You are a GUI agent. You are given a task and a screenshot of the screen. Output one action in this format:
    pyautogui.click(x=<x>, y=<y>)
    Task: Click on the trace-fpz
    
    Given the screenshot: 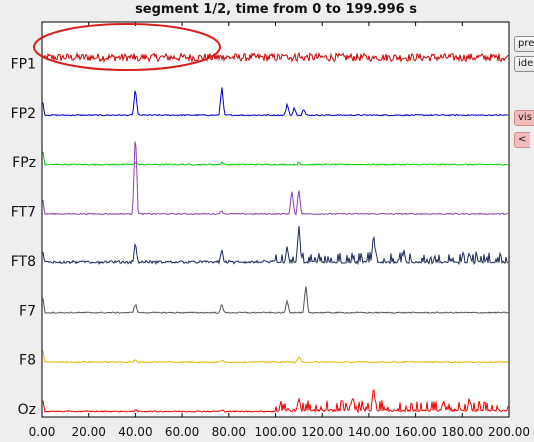 What is the action you would take?
    pyautogui.click(x=275, y=158)
    